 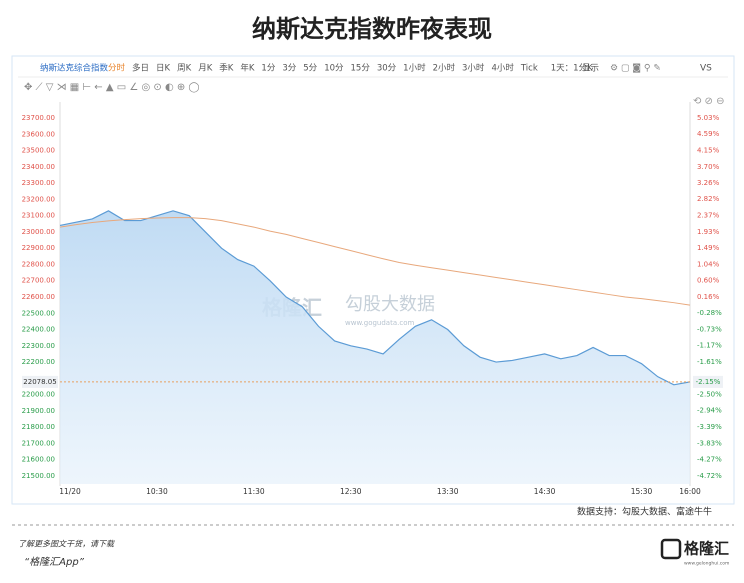 I want to click on y2-tick-label: 2.82%, so click(x=708, y=199).